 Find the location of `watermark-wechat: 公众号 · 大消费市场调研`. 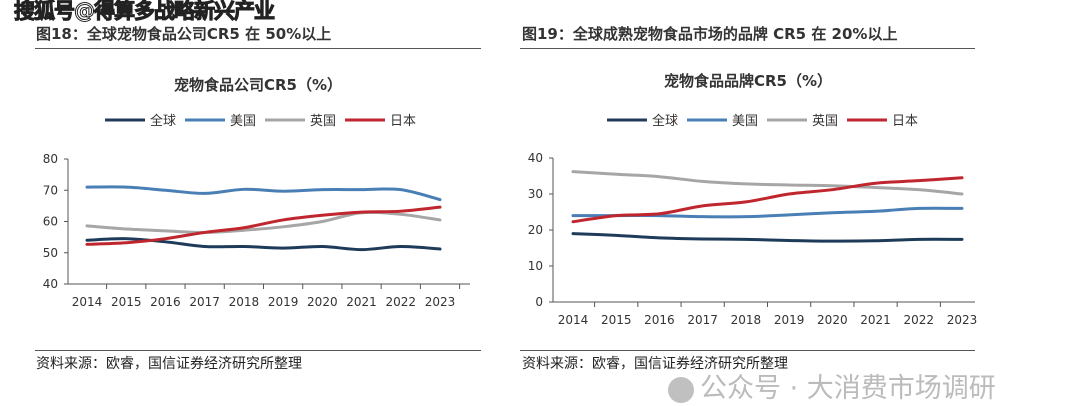

watermark-wechat: 公众号 · 大消费市场调研 is located at coordinates (832, 389).